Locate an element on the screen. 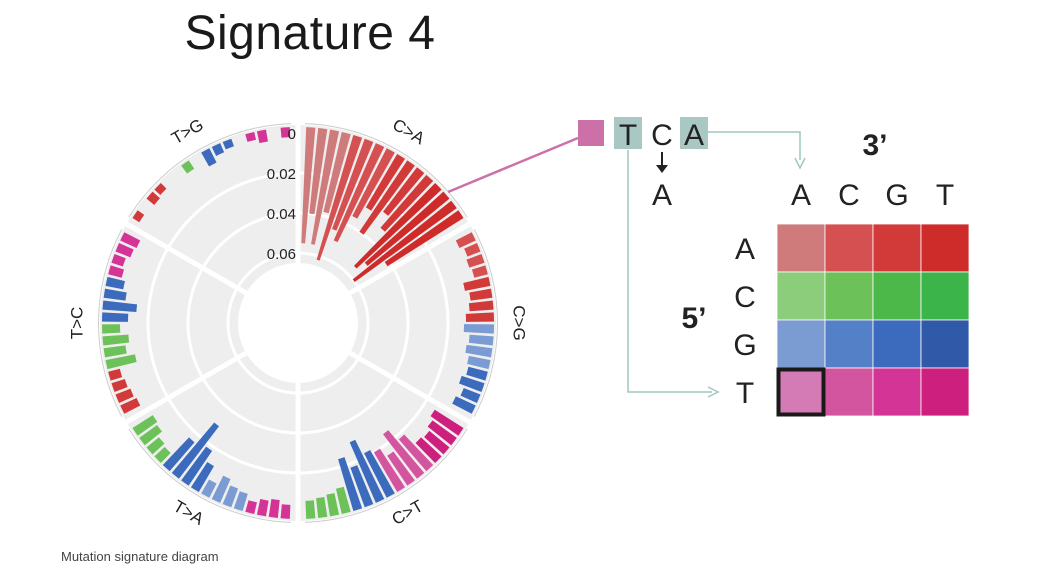 The image size is (1044, 579). bar-T>G-0 is located at coordinates (138, 216).